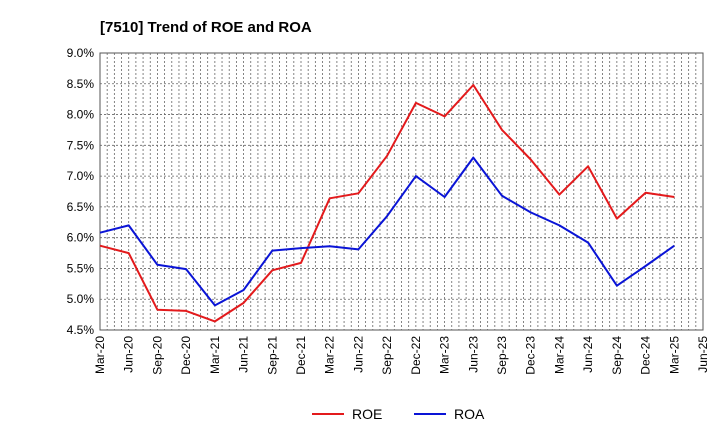 The image size is (720, 440). What do you see at coordinates (81, 145) in the screenshot?
I see `y-tick-label: 7.5%` at bounding box center [81, 145].